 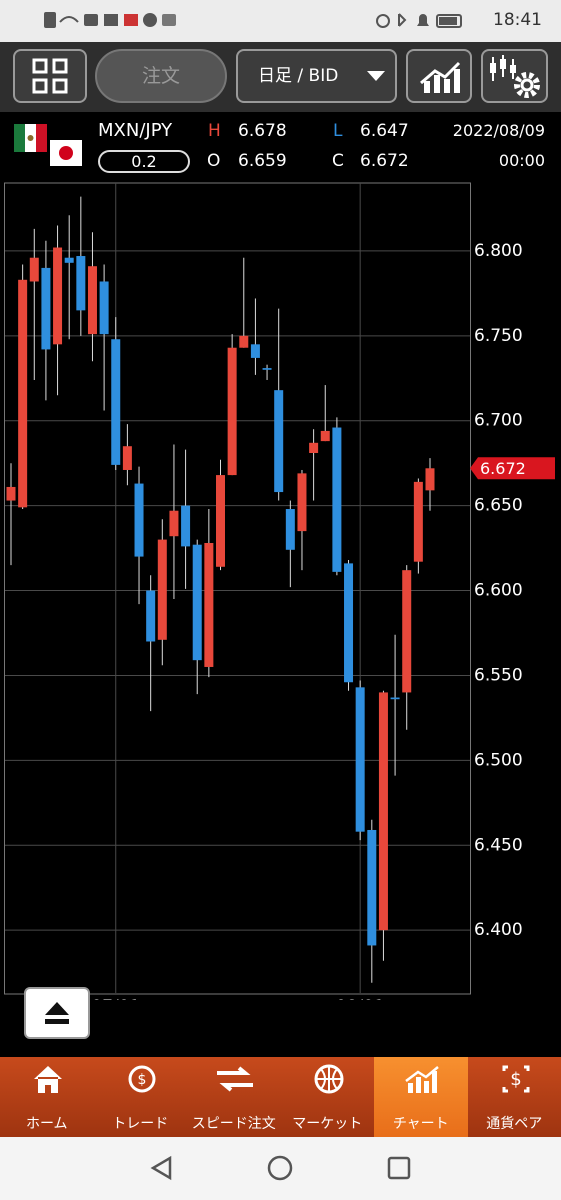 I want to click on period-label: 日足 / BID, so click(x=298, y=76).